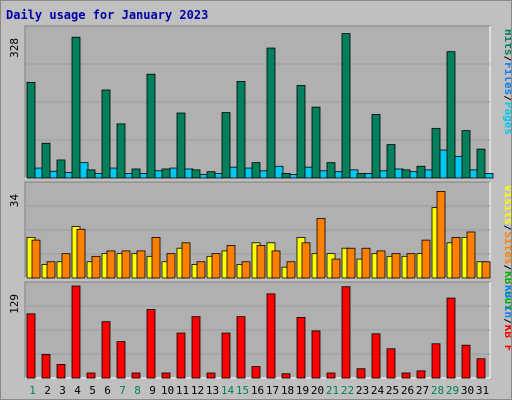  Describe the element at coordinates (482, 390) in the screenshot. I see `x-tick-label: 31` at that location.